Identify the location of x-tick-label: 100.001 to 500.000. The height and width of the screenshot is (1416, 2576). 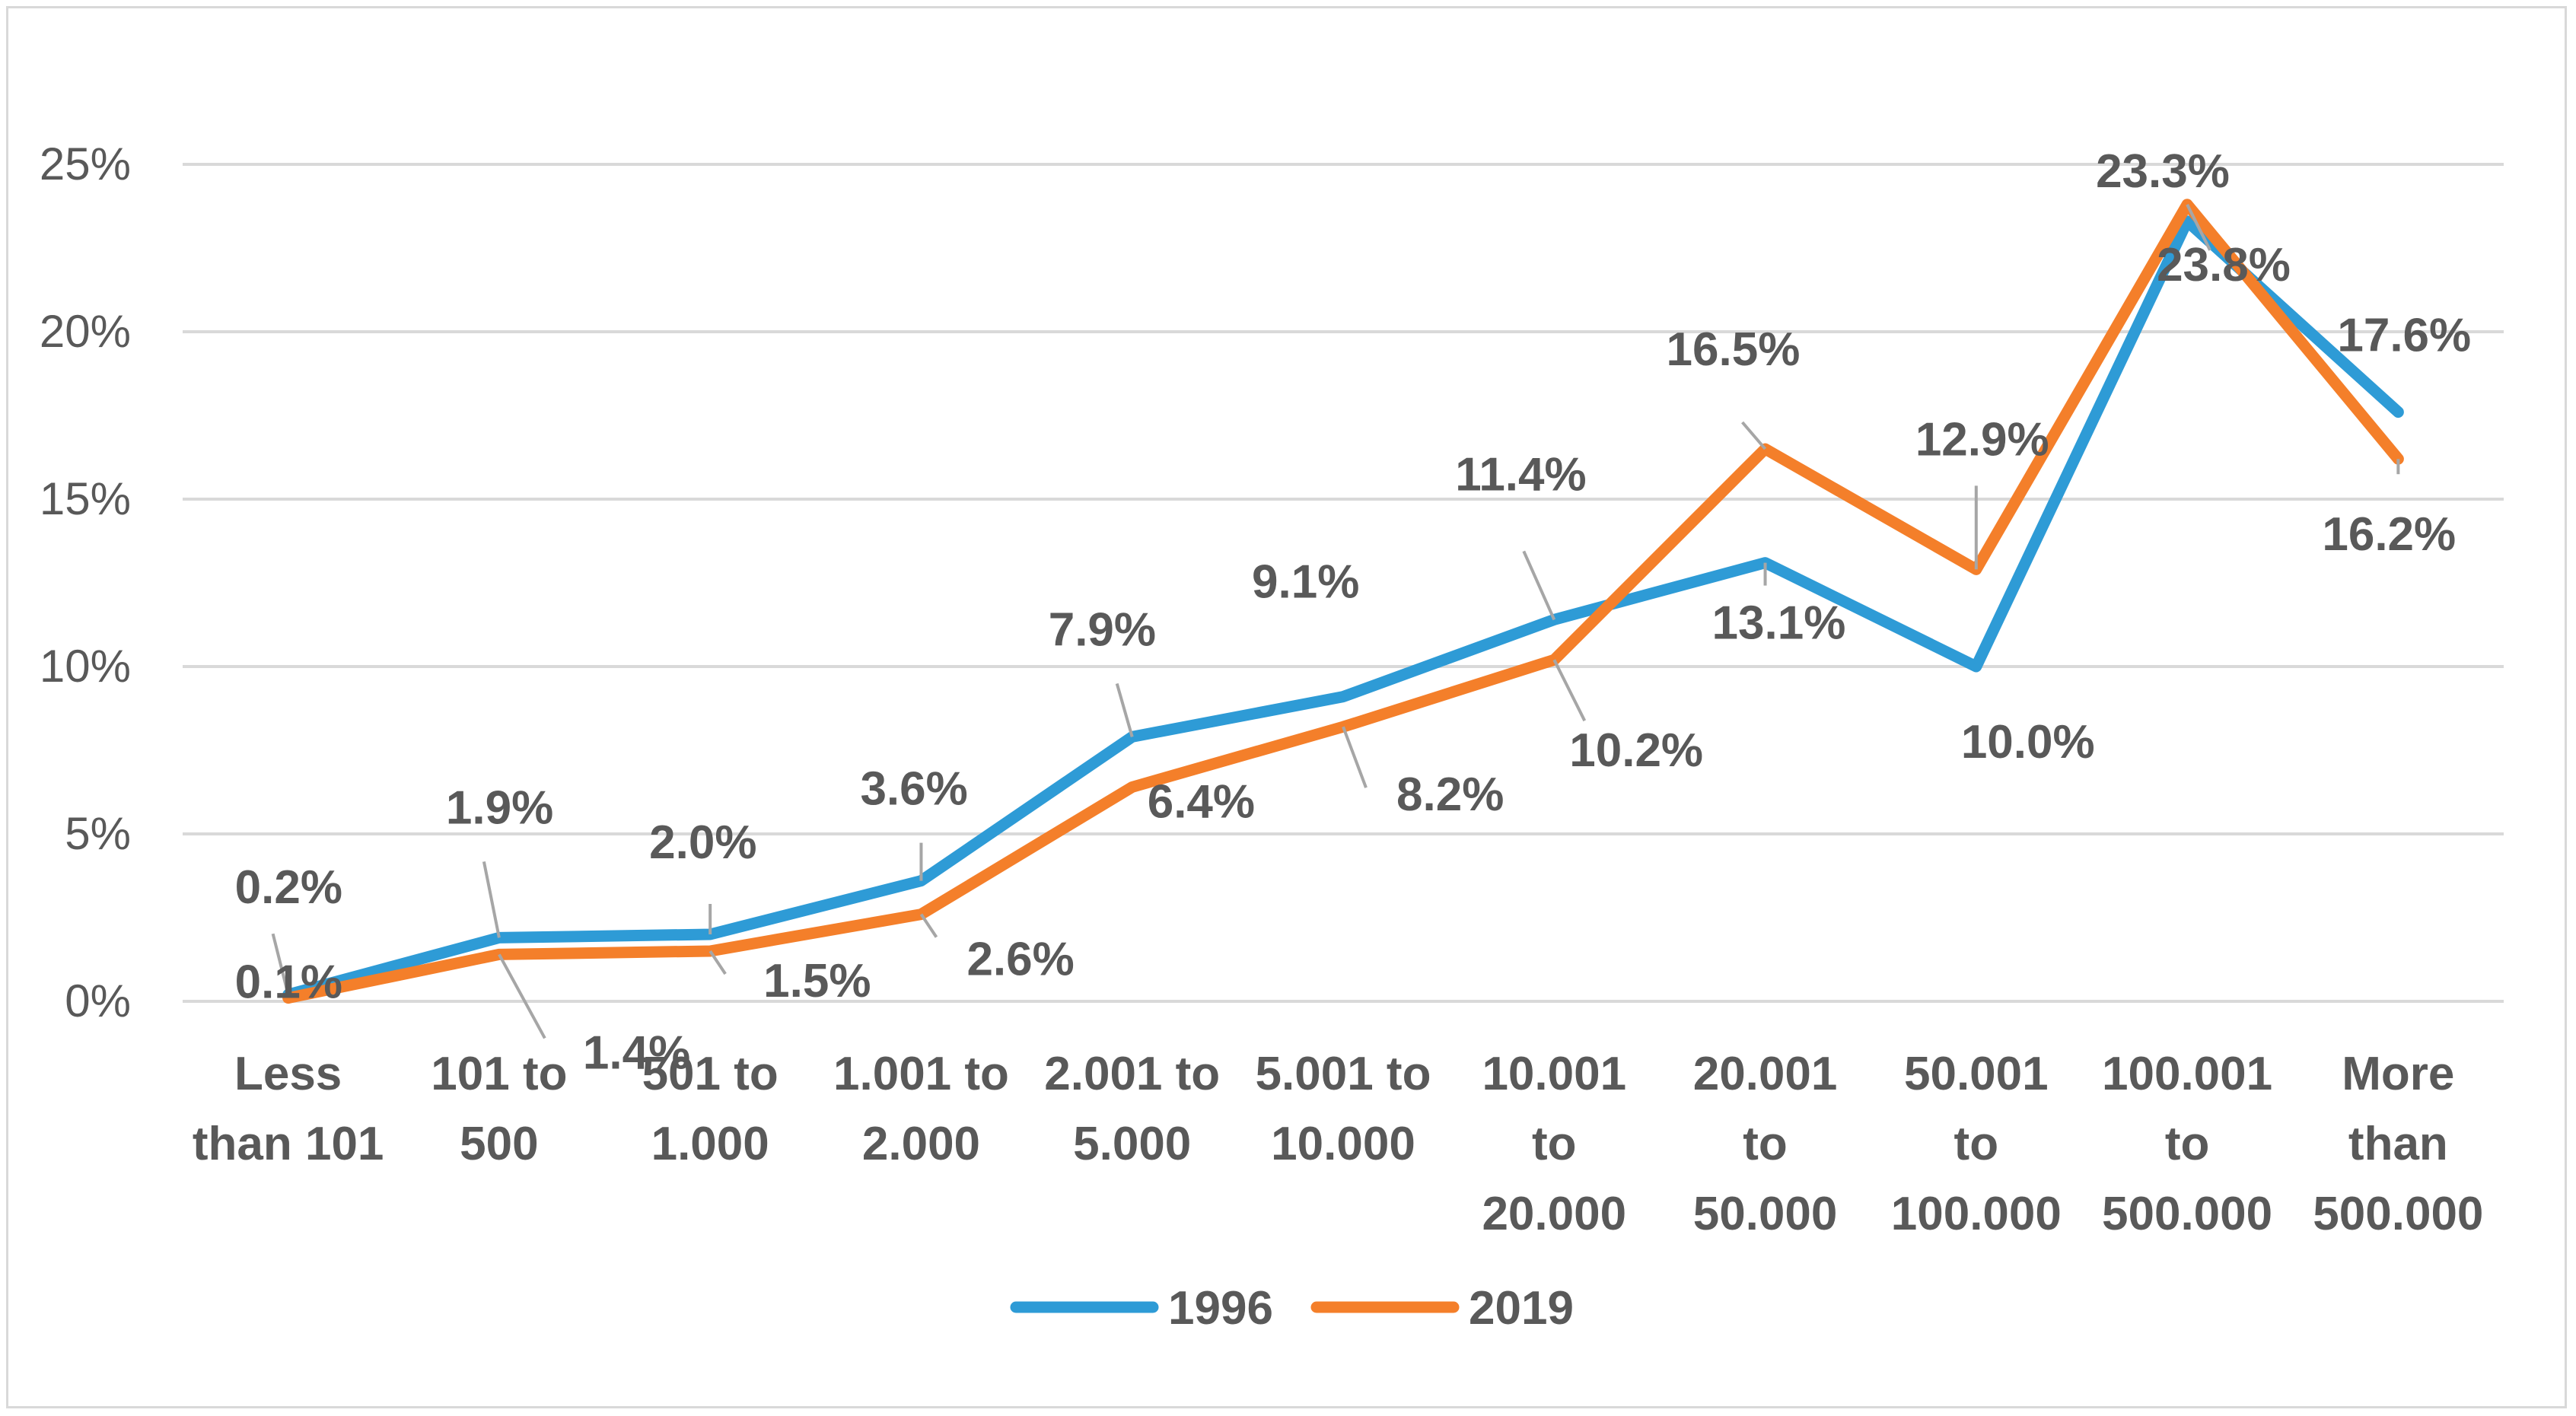
(2187, 1144).